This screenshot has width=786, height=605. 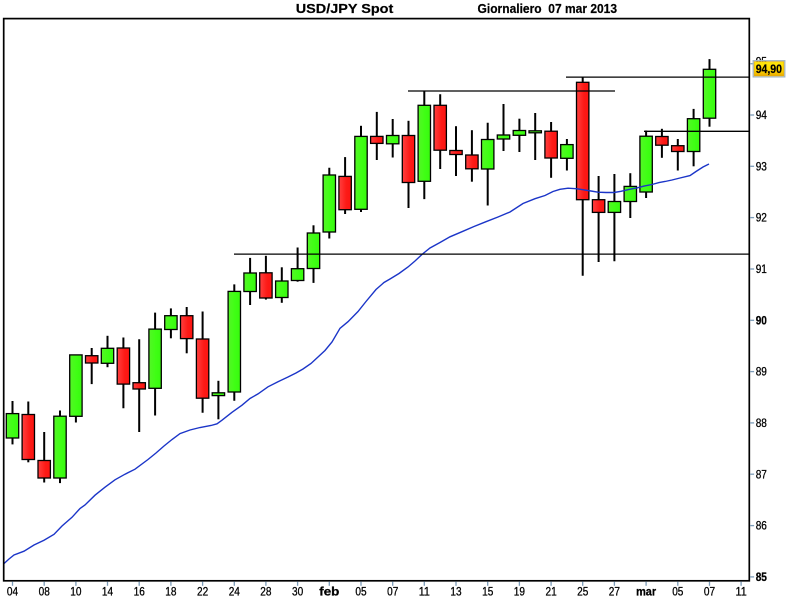 I want to click on svg-text: 08, so click(x=44, y=593).